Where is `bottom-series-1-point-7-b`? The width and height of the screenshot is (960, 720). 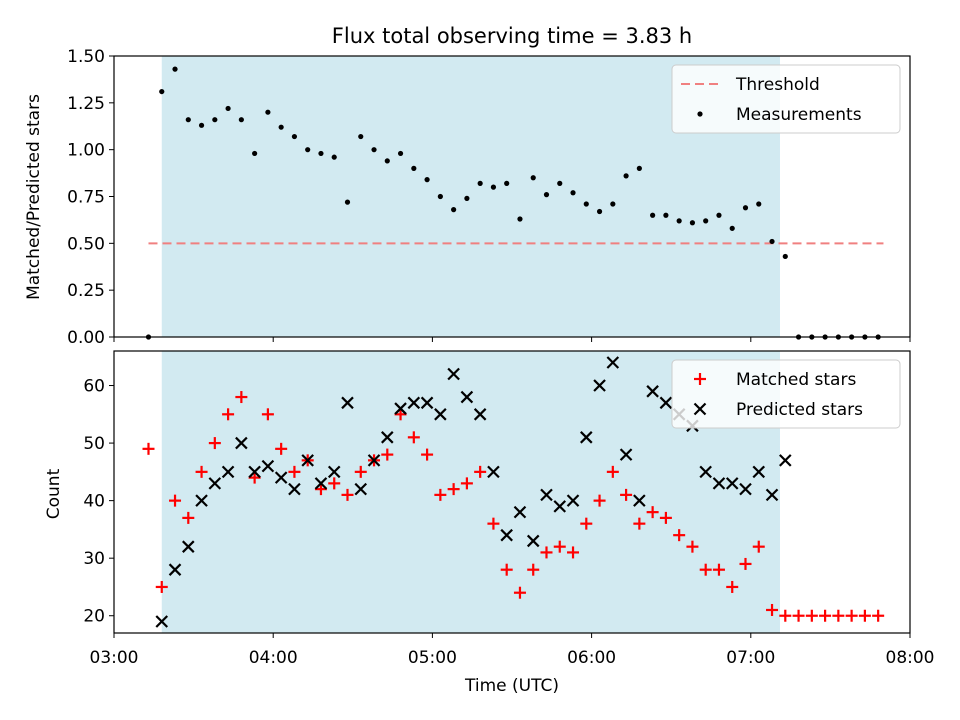
bottom-series-1-point-7-b is located at coordinates (254, 472).